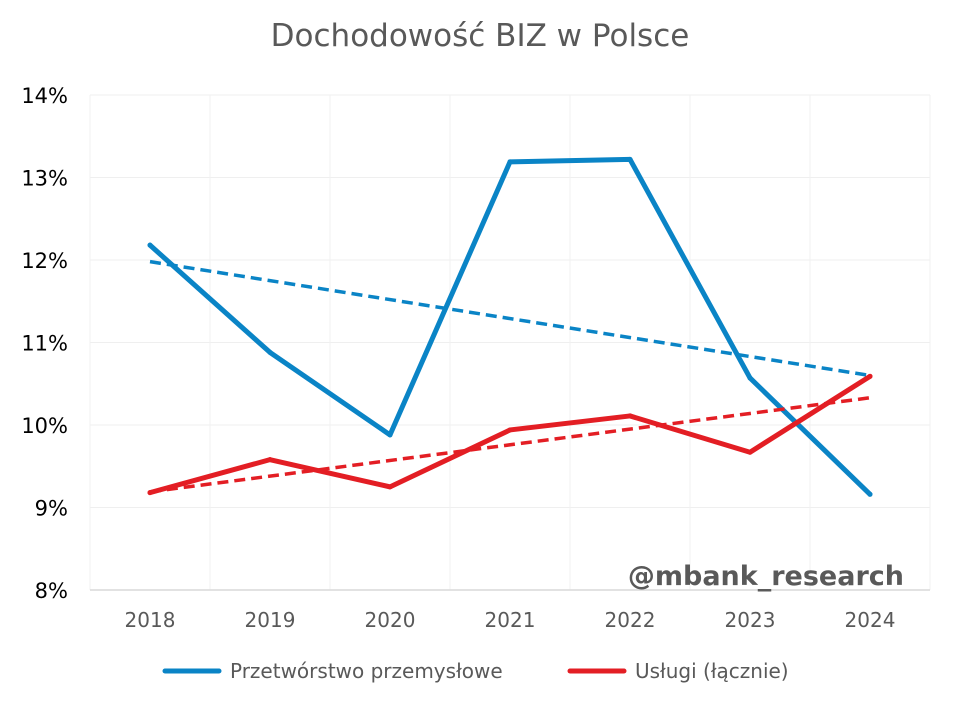 This screenshot has height=709, width=960. Describe the element at coordinates (480, 36) in the screenshot. I see `chart-title: Dochodowość BIZ w Polsce` at that location.